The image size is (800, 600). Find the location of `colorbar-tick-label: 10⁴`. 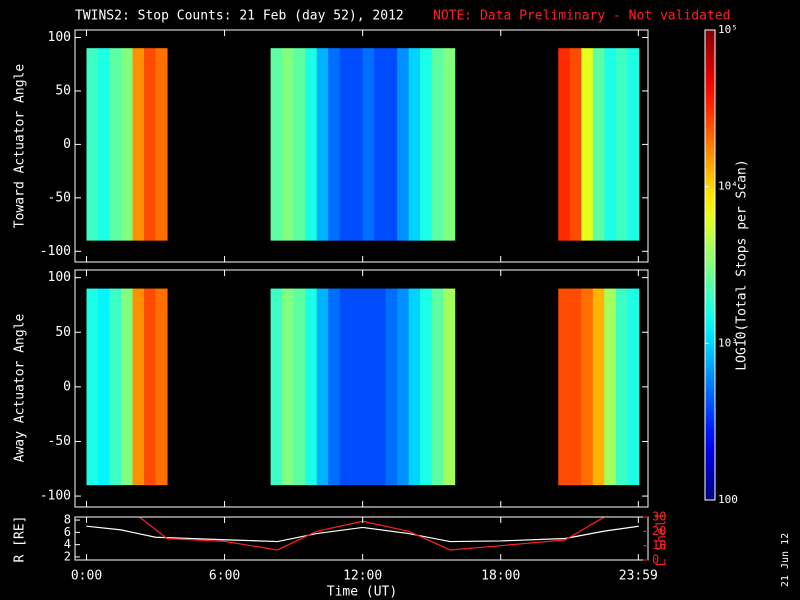

colorbar-tick-label: 10⁴ is located at coordinates (728, 186).